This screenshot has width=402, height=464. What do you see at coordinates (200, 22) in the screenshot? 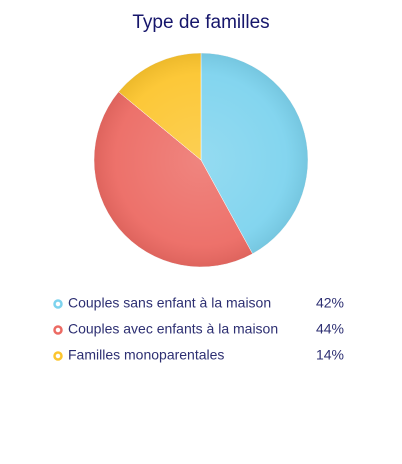
I see `chart-title: Type de familles` at bounding box center [200, 22].